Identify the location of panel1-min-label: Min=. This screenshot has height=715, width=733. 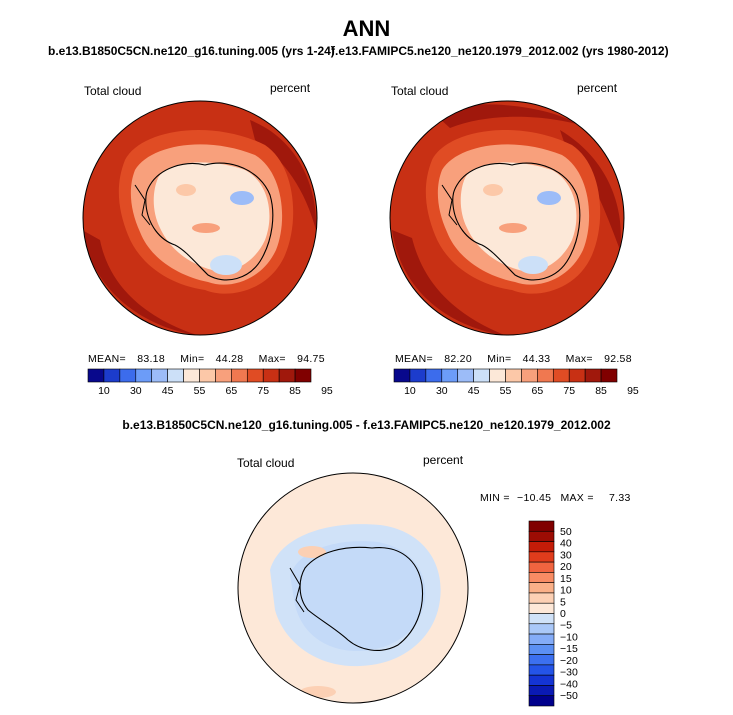
(192, 359).